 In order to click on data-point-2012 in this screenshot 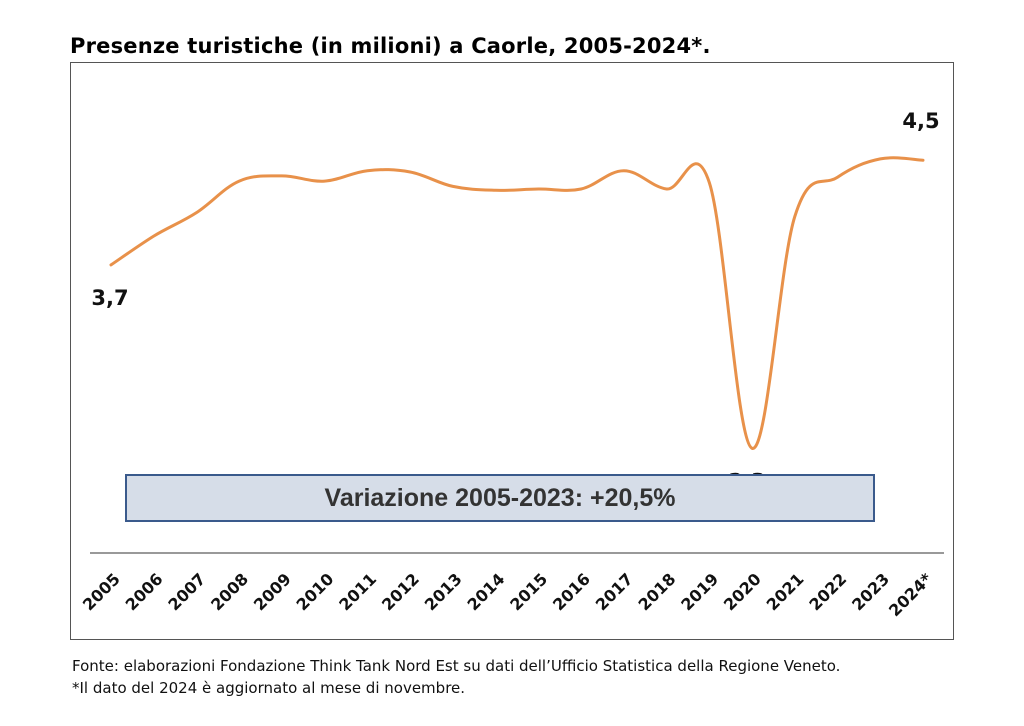, I will do `click(410, 172)`.